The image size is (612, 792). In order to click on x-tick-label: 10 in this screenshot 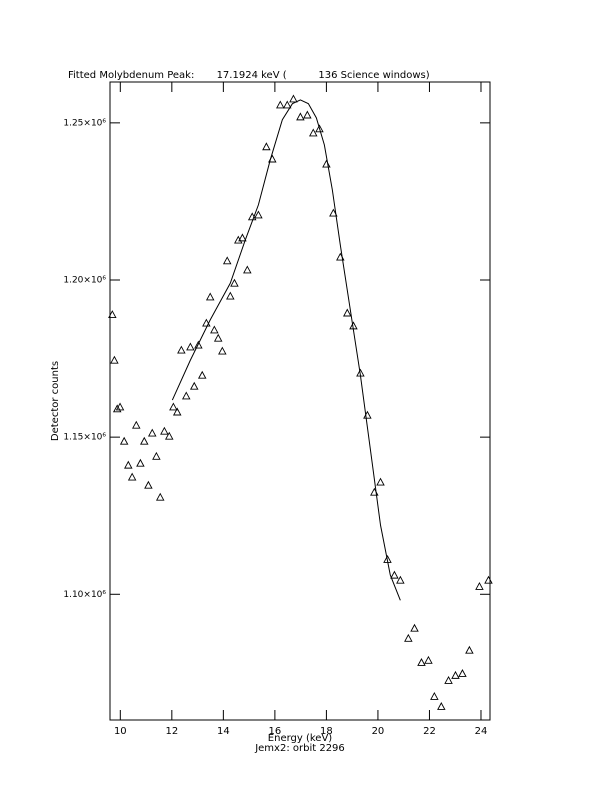, I will do `click(120, 731)`.